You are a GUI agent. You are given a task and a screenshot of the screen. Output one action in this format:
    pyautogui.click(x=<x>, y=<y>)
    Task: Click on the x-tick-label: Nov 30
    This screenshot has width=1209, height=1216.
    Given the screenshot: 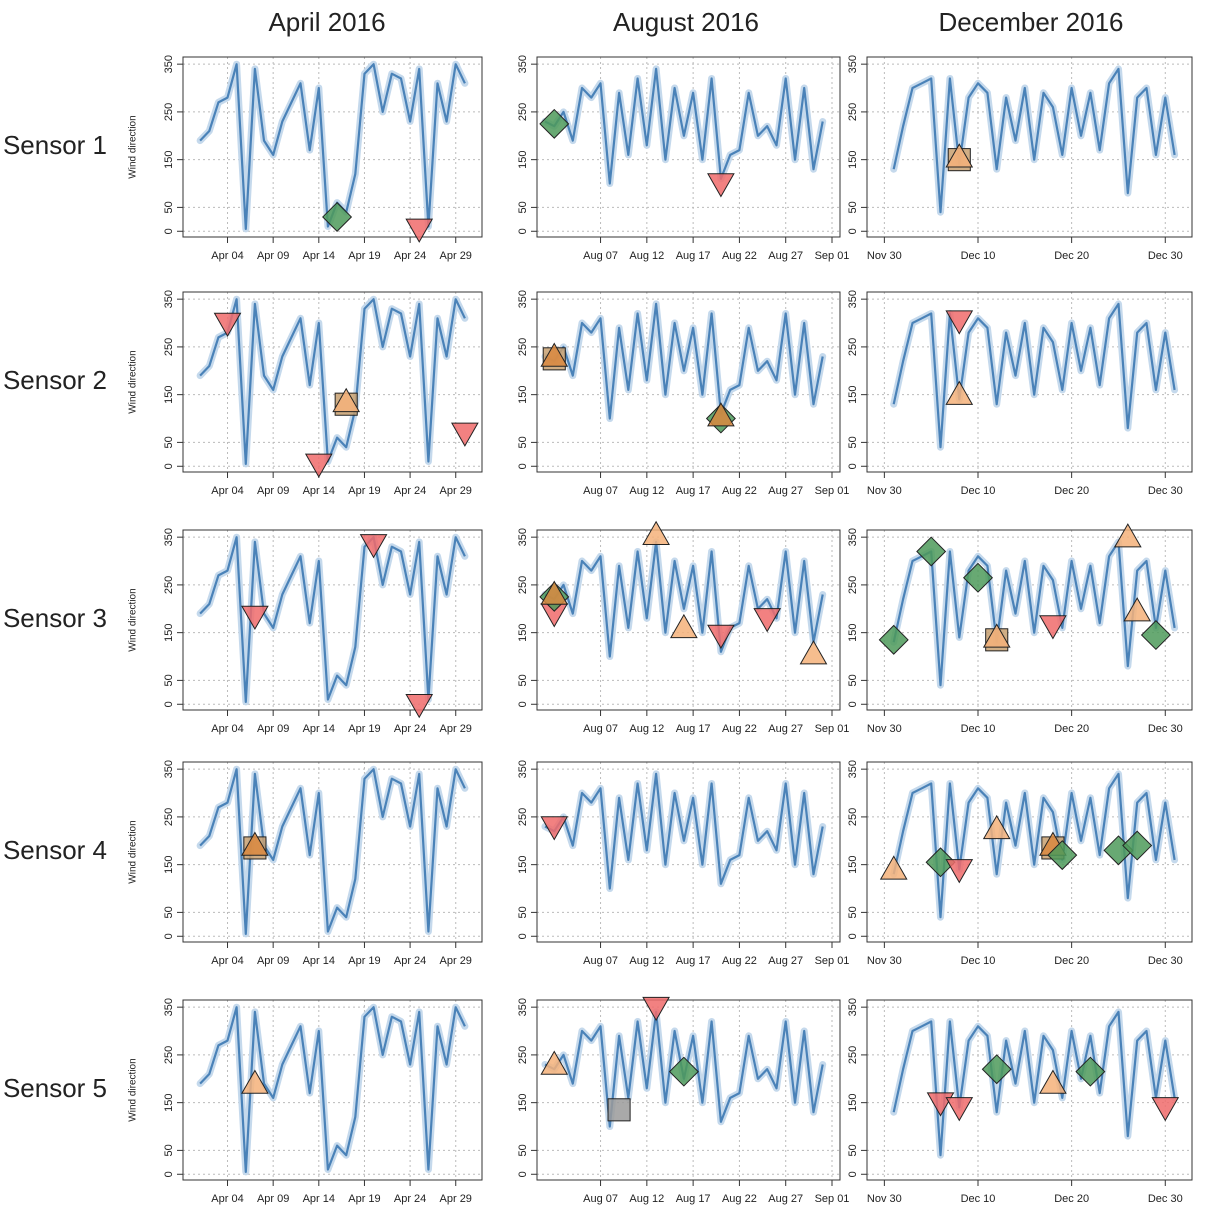 What is the action you would take?
    pyautogui.click(x=884, y=961)
    